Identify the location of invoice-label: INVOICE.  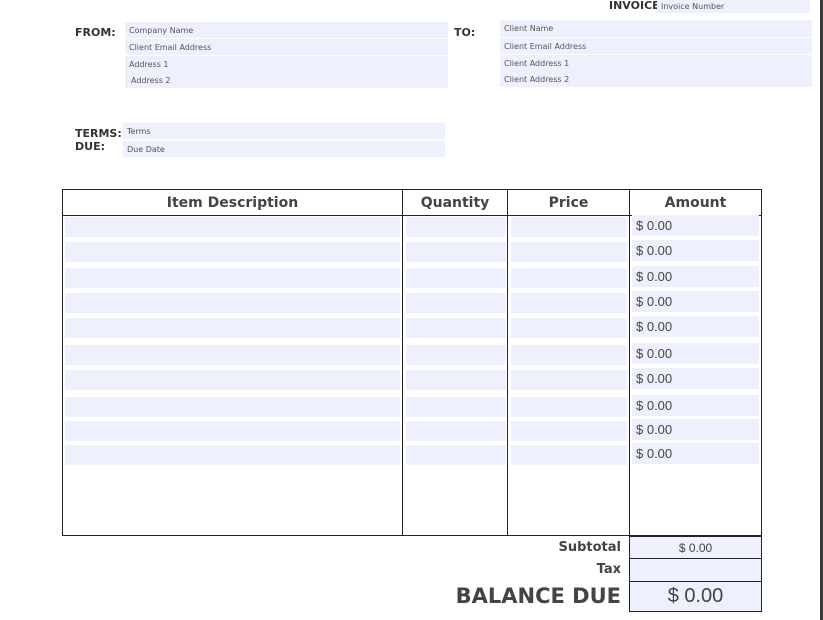
(634, 6).